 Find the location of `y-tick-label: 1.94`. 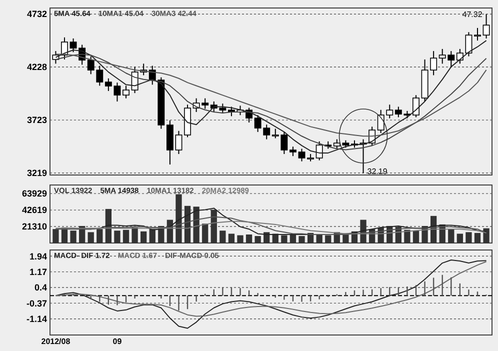

y-tick-label: 1.94 is located at coordinates (38, 256).